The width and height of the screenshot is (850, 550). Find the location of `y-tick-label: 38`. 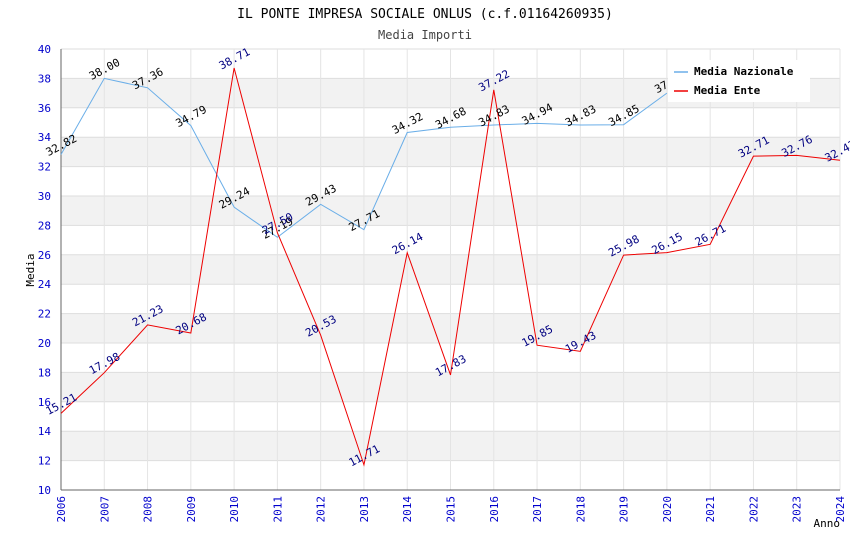

y-tick-label: 38 is located at coordinates (44, 78).